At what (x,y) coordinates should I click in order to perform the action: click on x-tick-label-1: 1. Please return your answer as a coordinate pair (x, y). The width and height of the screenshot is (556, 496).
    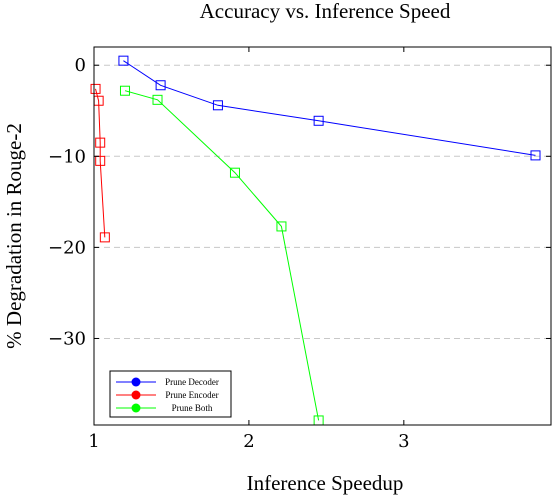
    Looking at the image, I should click on (93, 441).